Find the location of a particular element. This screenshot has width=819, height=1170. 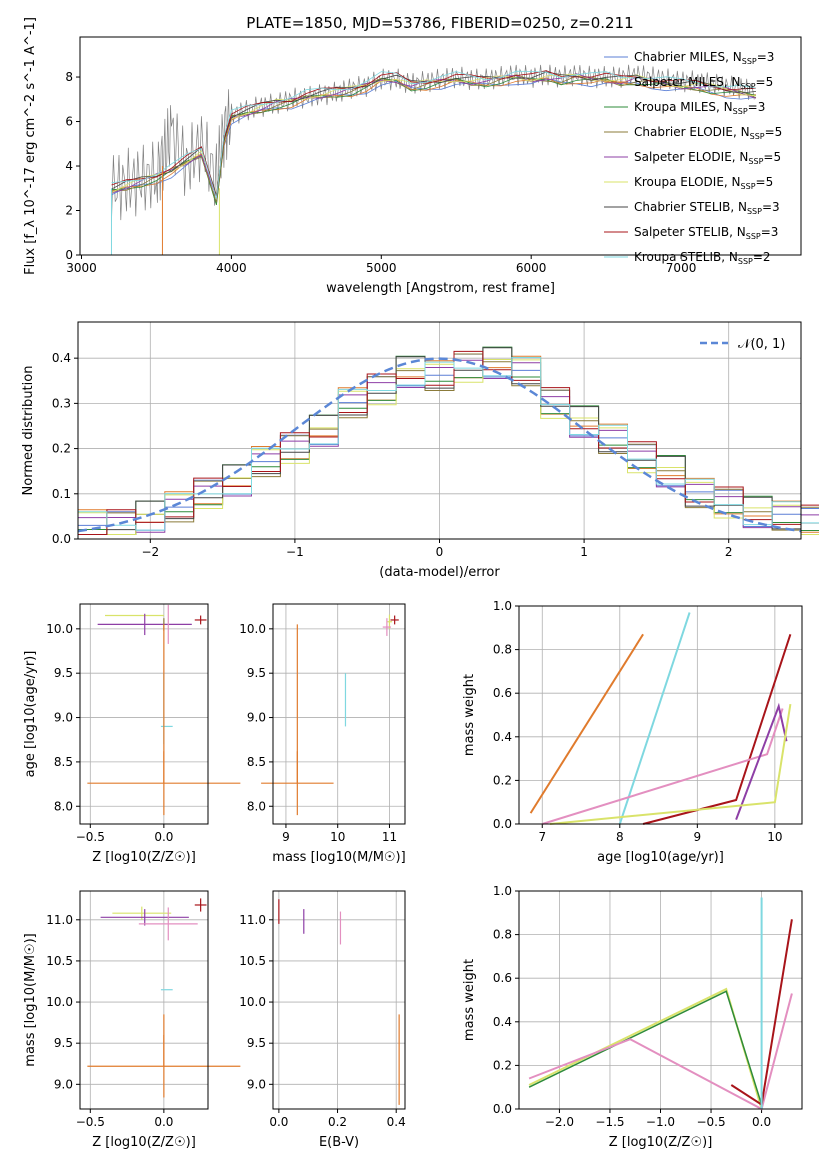

y-tick-label: 0.1 is located at coordinates (61, 494).